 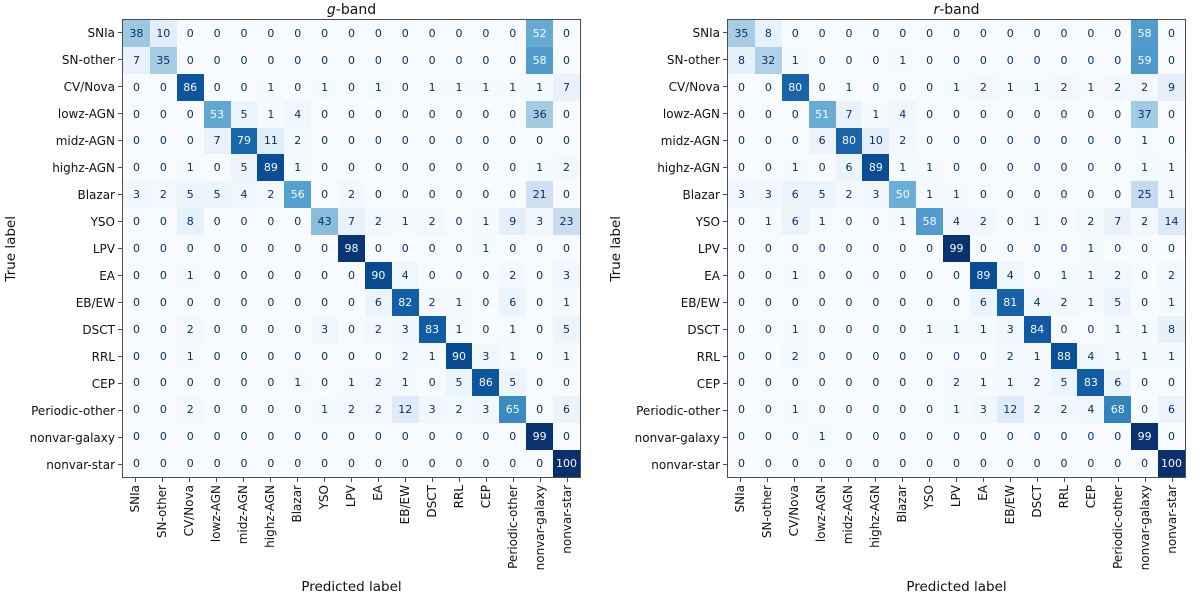 What do you see at coordinates (296, 504) in the screenshot?
I see `x-tick-label-text: Blazar` at bounding box center [296, 504].